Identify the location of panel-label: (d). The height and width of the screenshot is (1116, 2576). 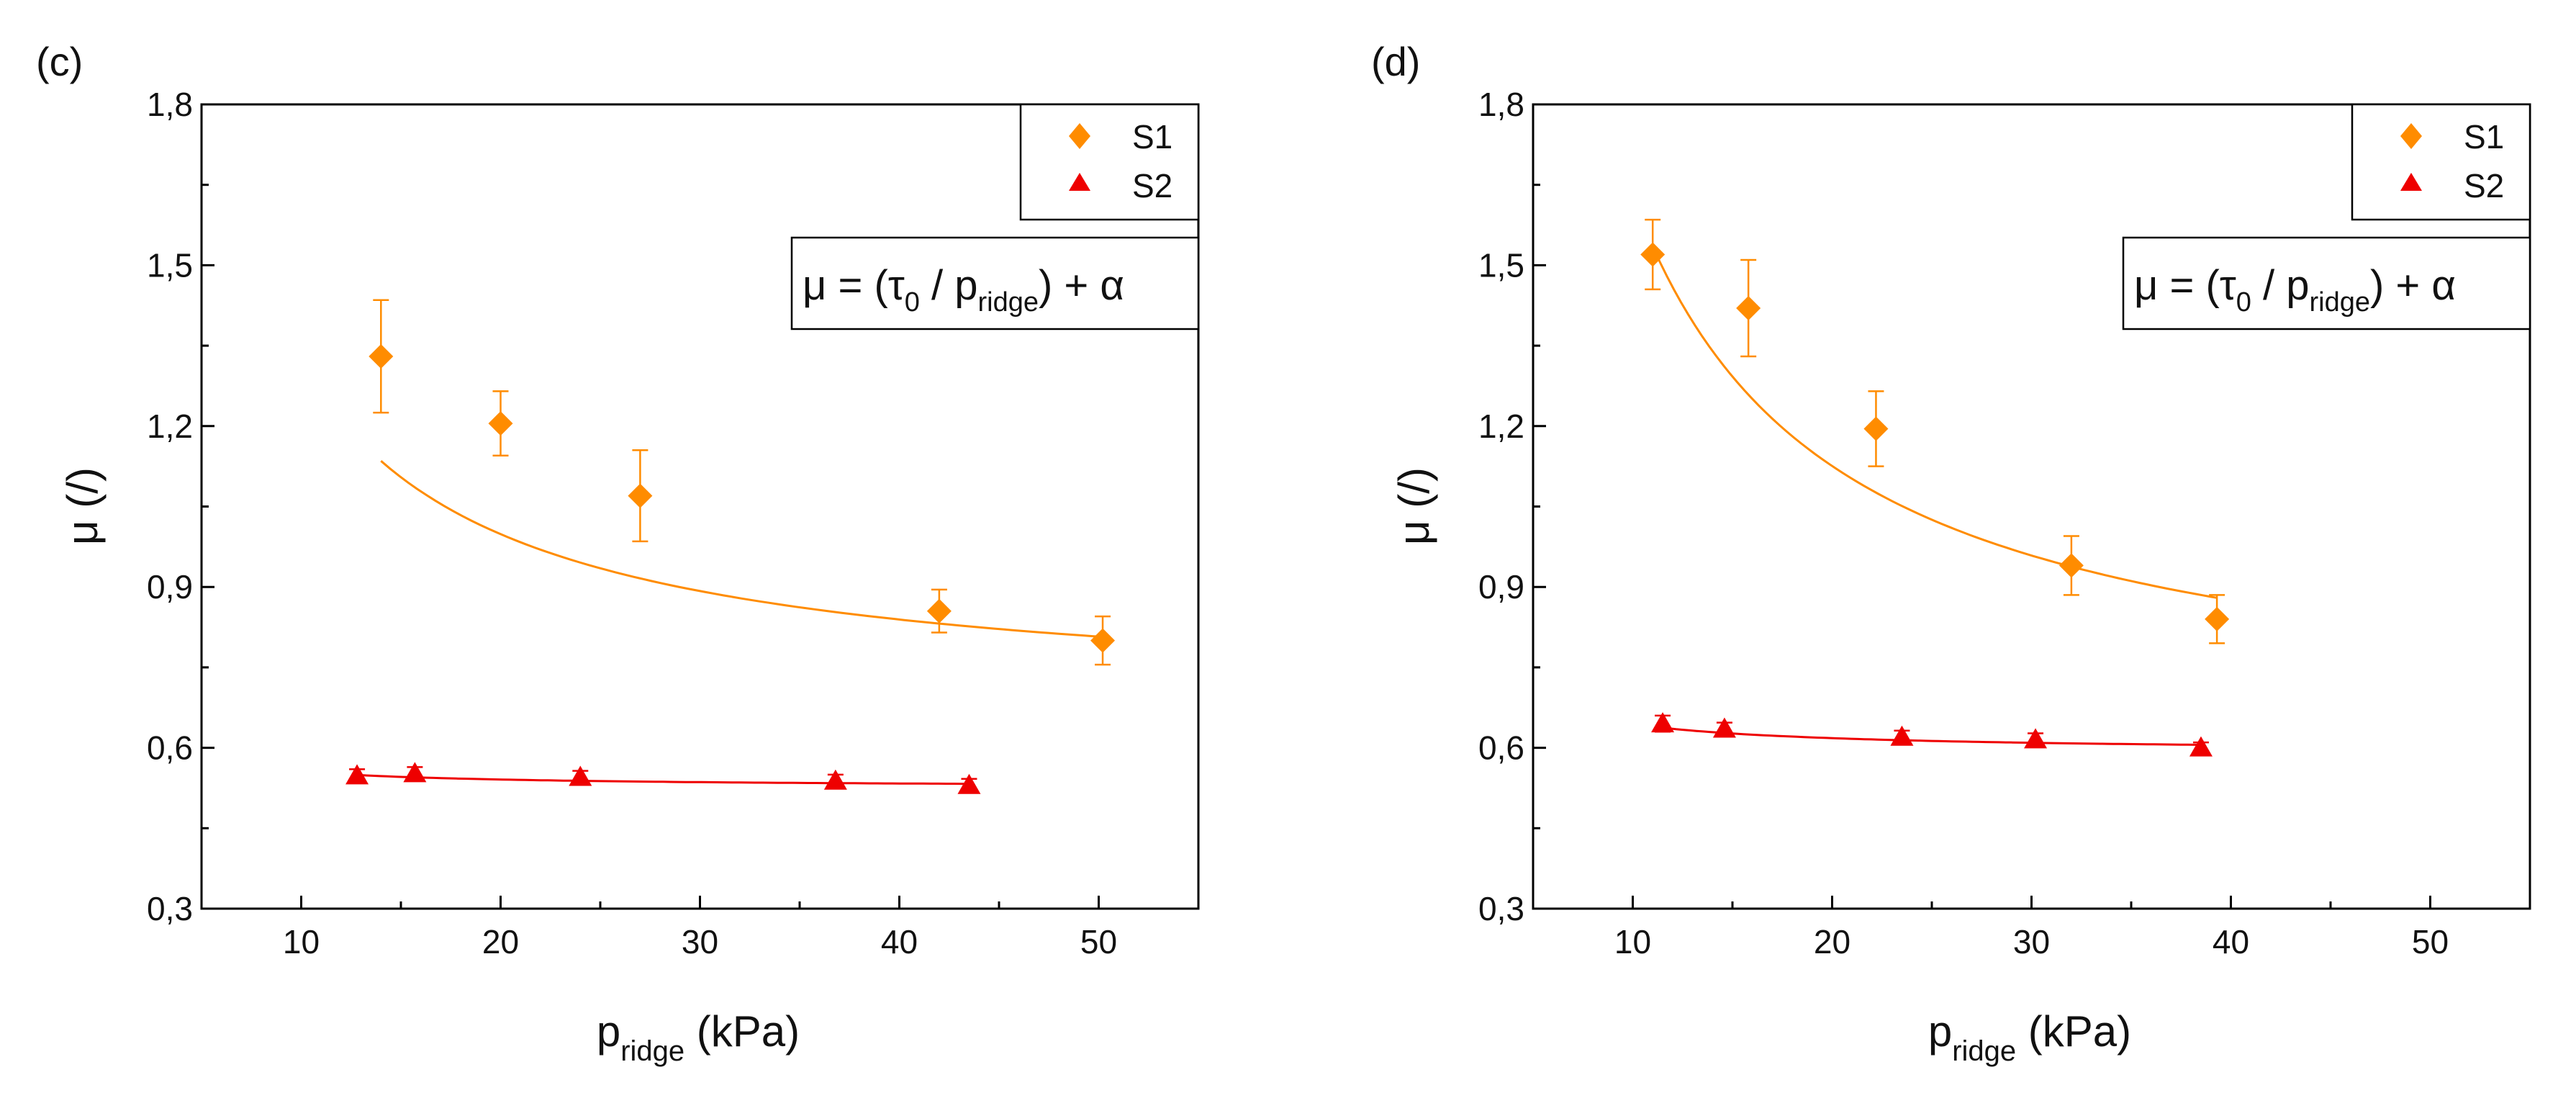
(1395, 61).